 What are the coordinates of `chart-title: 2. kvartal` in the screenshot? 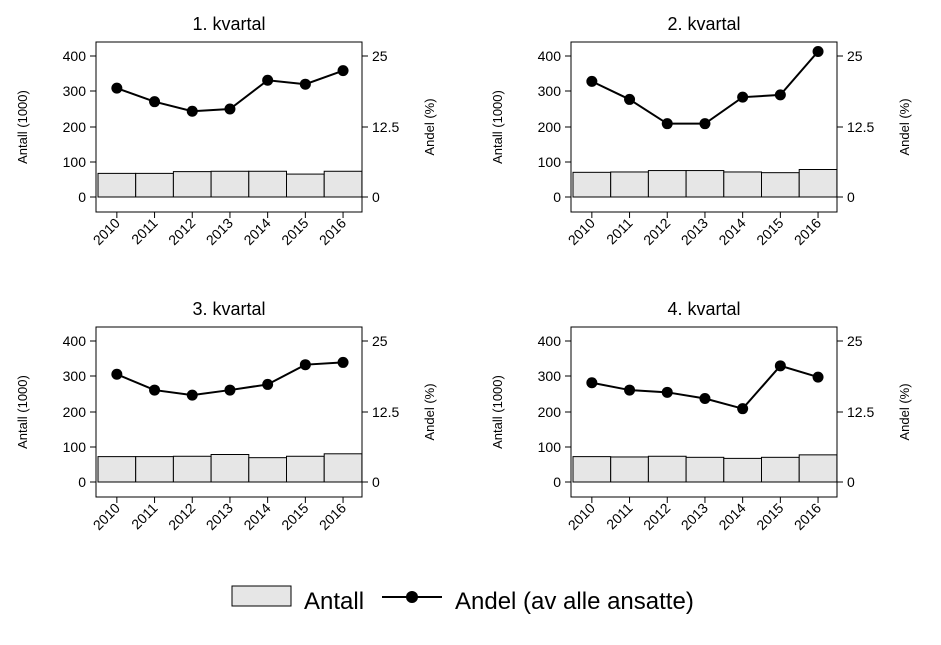 It's located at (703, 24).